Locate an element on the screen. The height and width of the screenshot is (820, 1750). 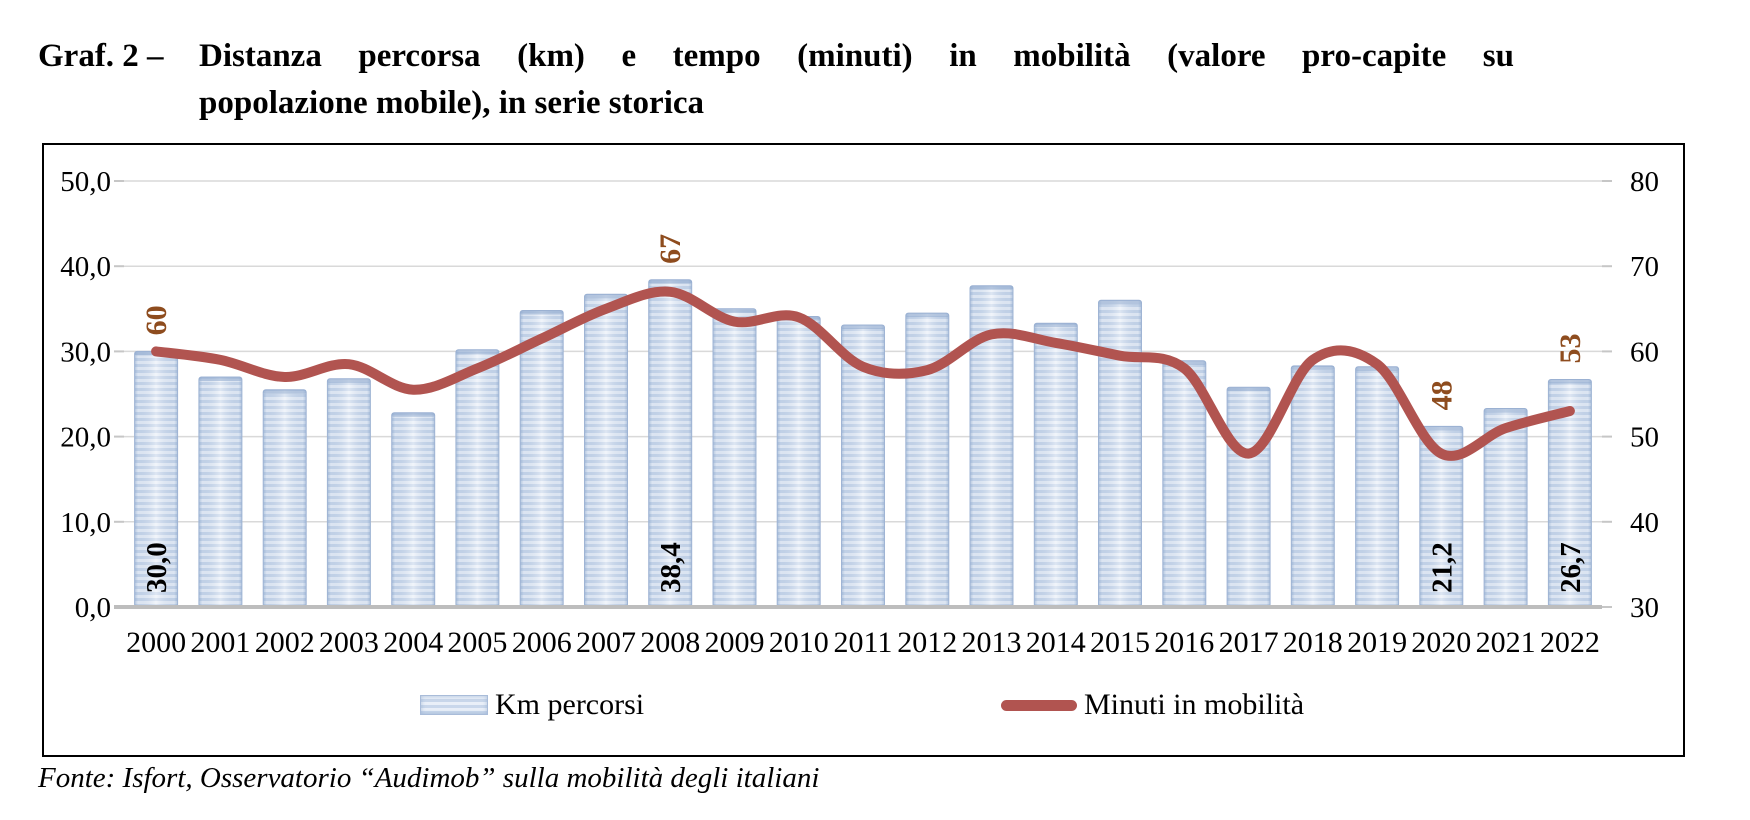
bar-value-label-2008: 38,4 is located at coordinates (671, 567).